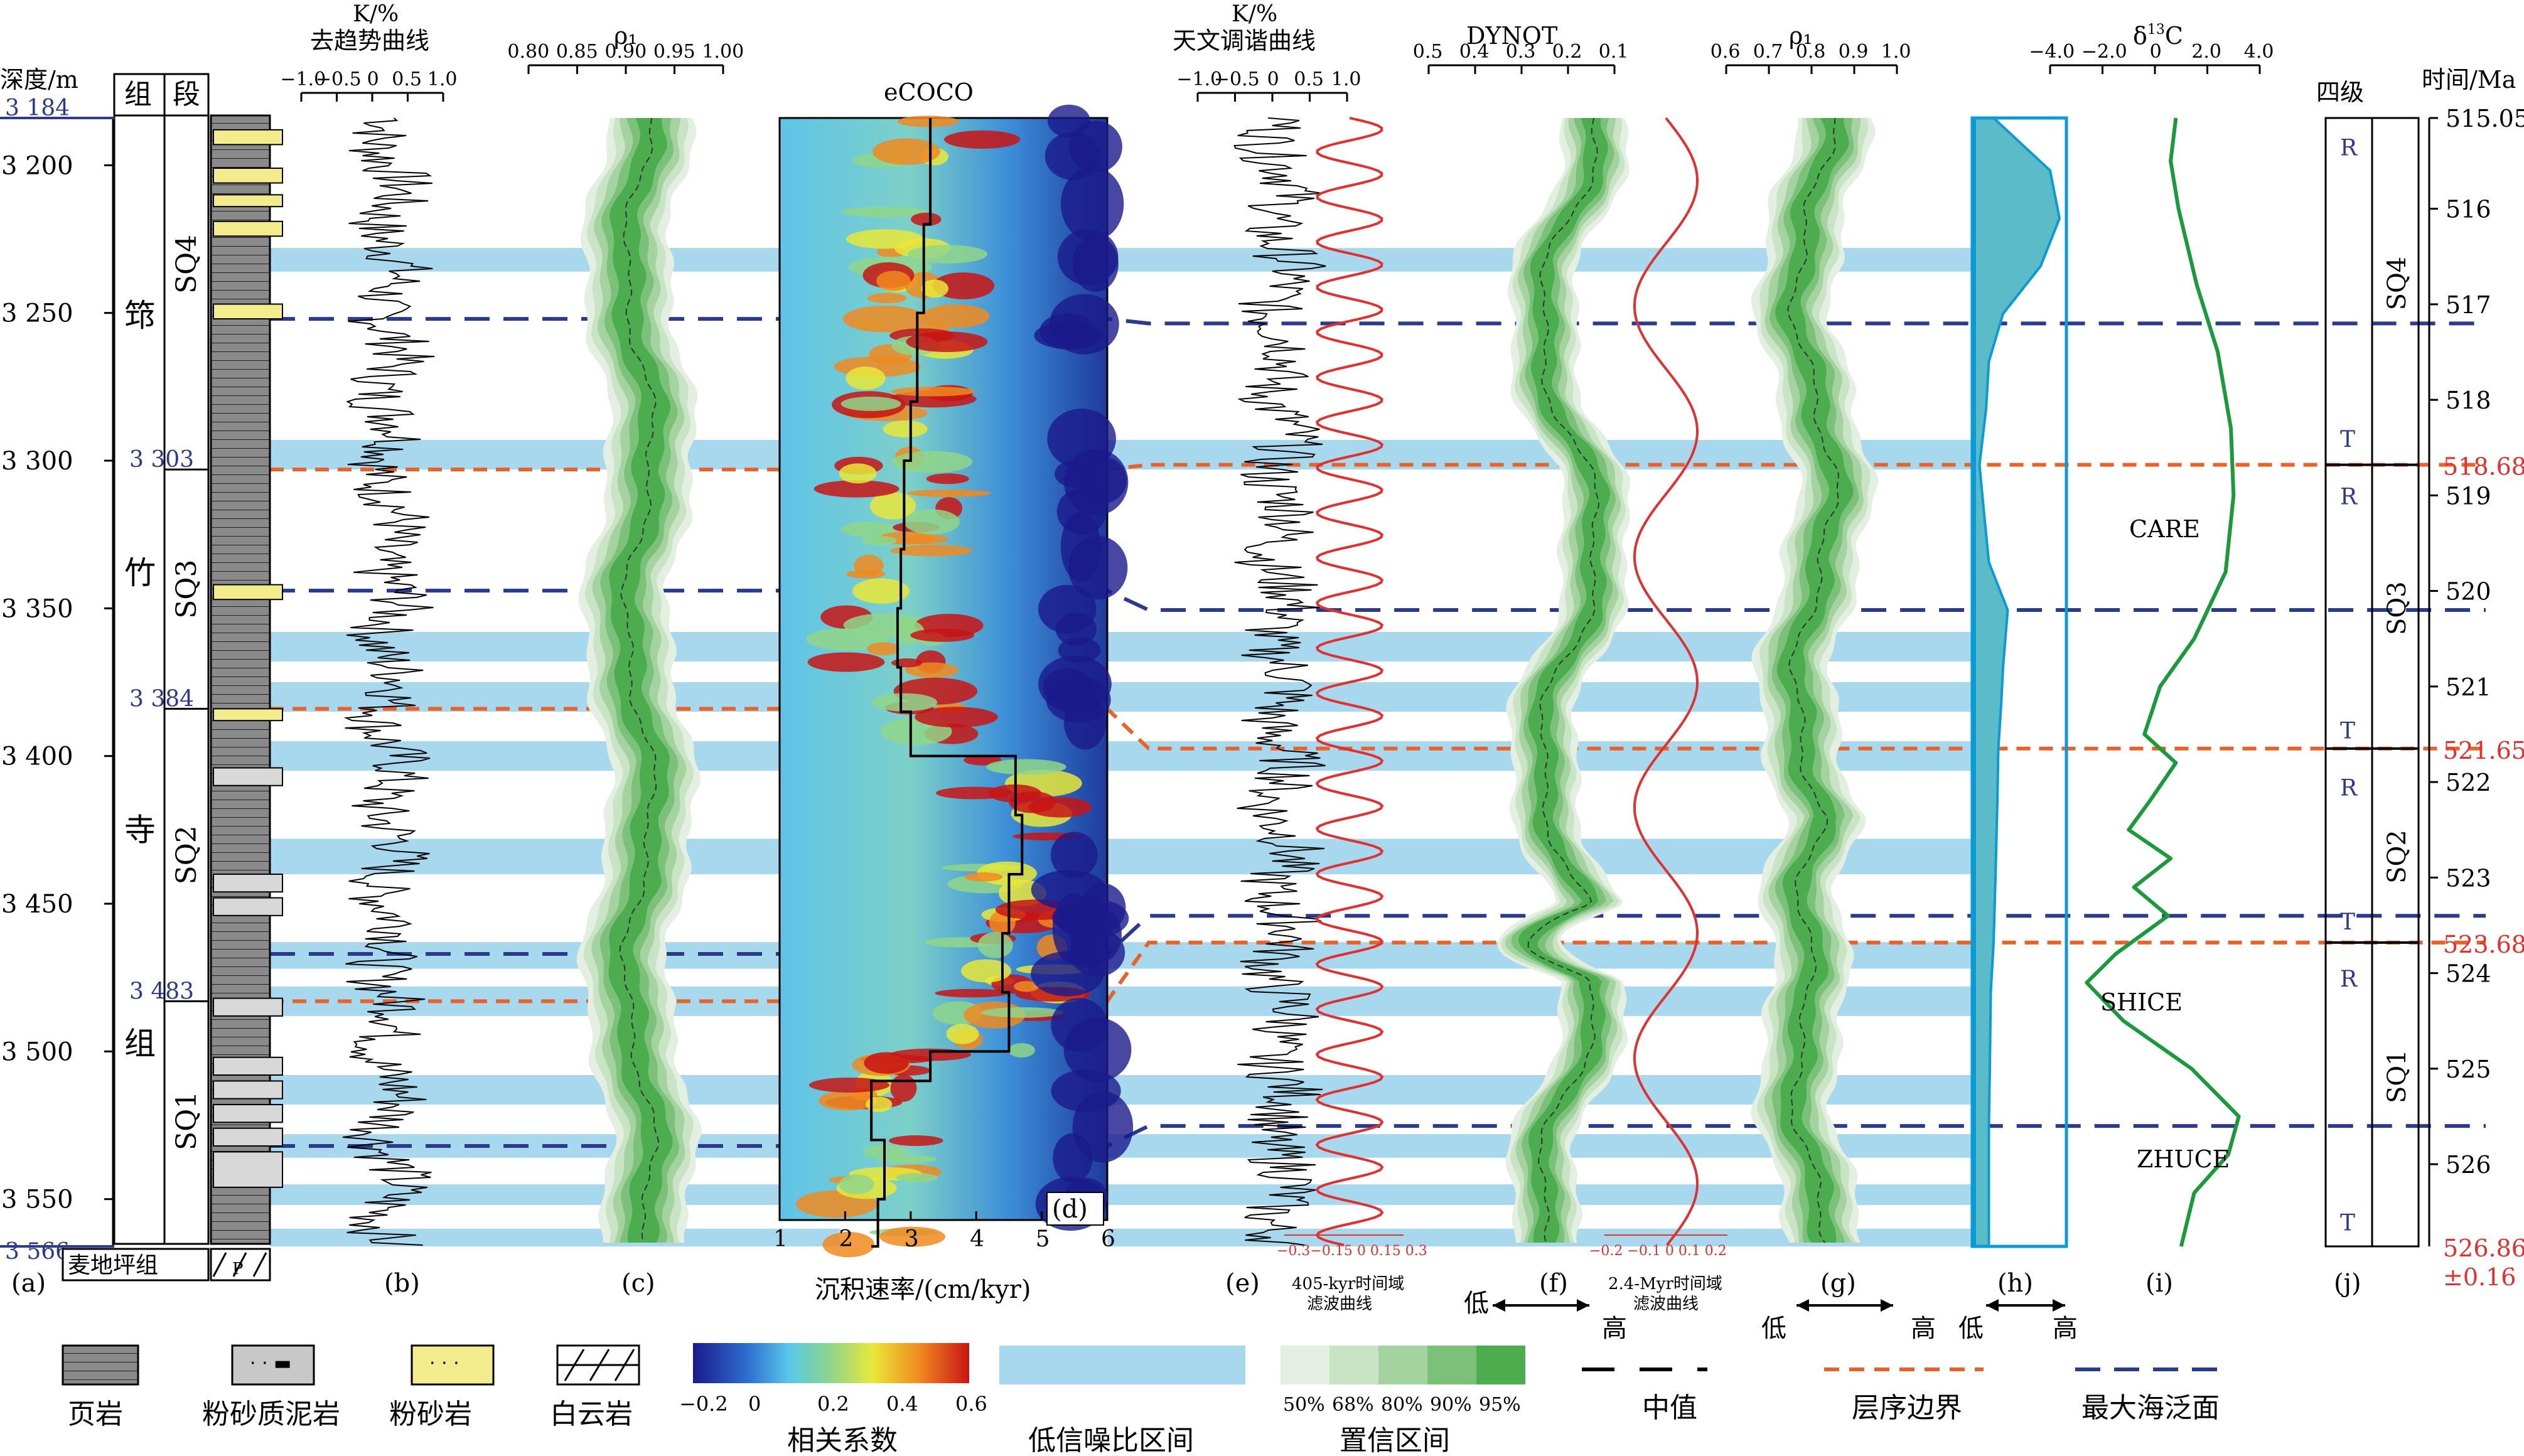 The width and height of the screenshot is (2524, 1456). Describe the element at coordinates (2468, 400) in the screenshot. I see `time-tick-3: 518` at that location.